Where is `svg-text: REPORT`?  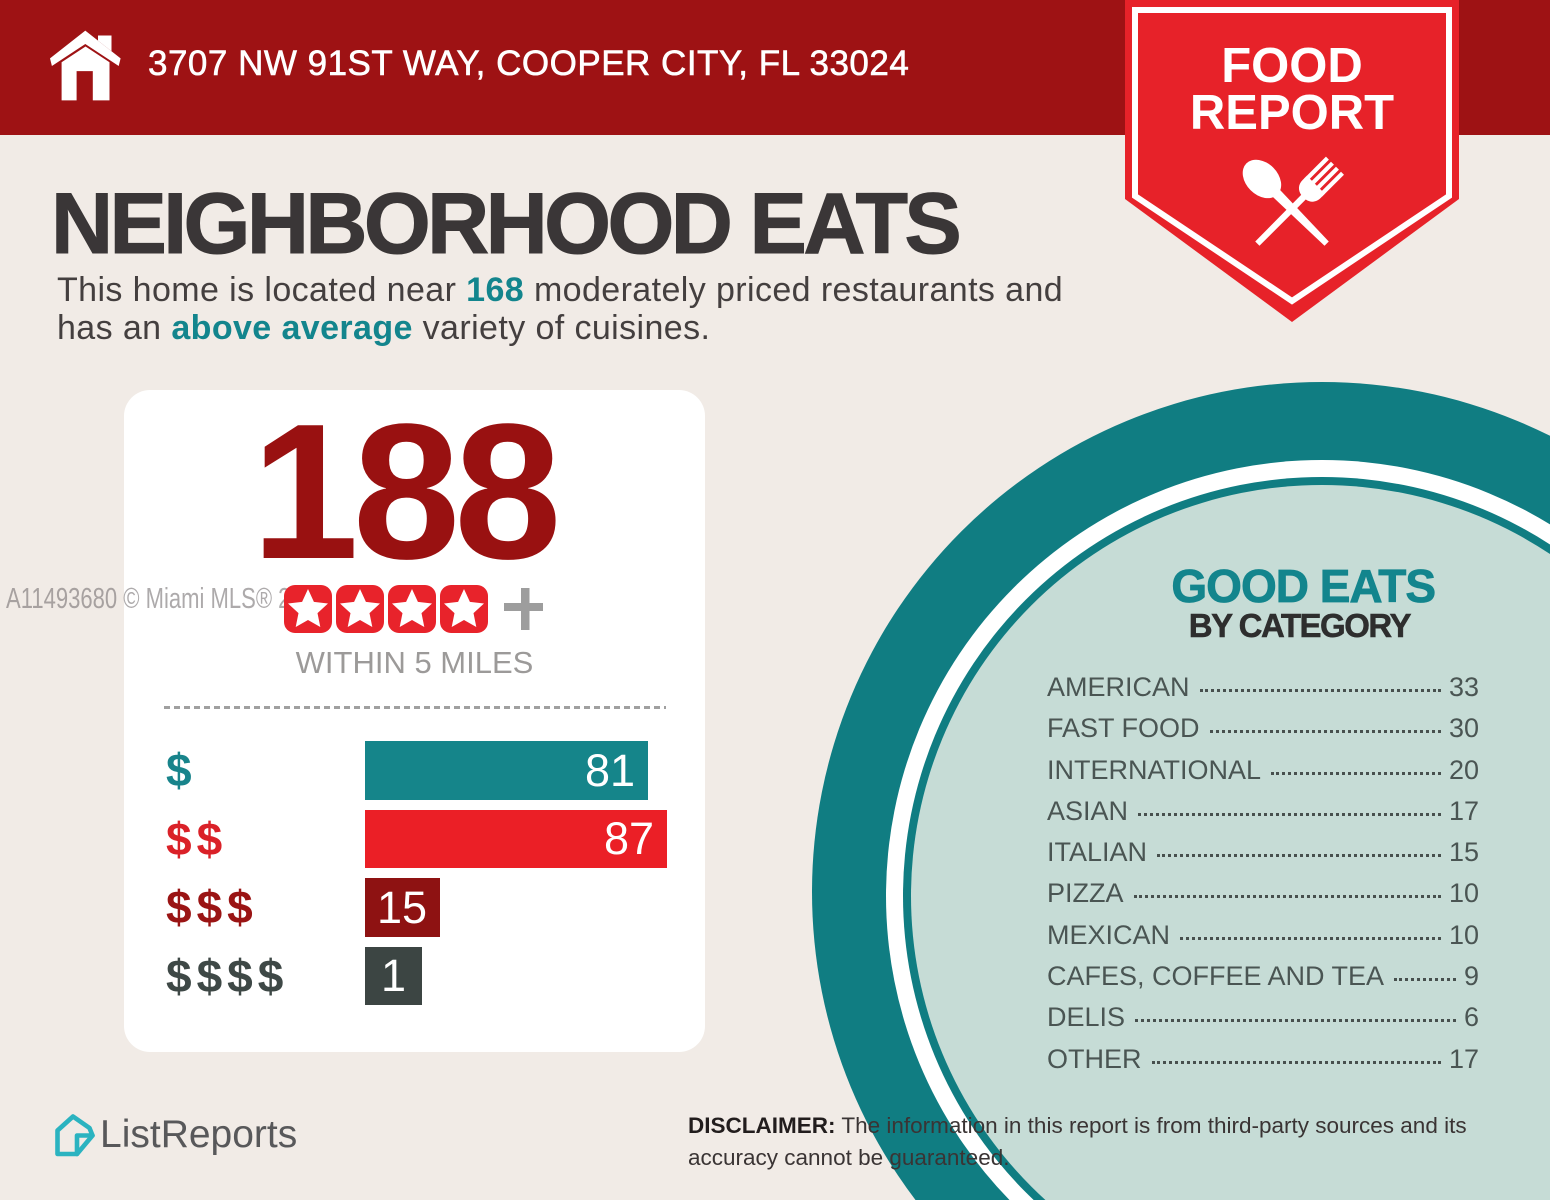
svg-text: REPORT is located at coordinates (1292, 113).